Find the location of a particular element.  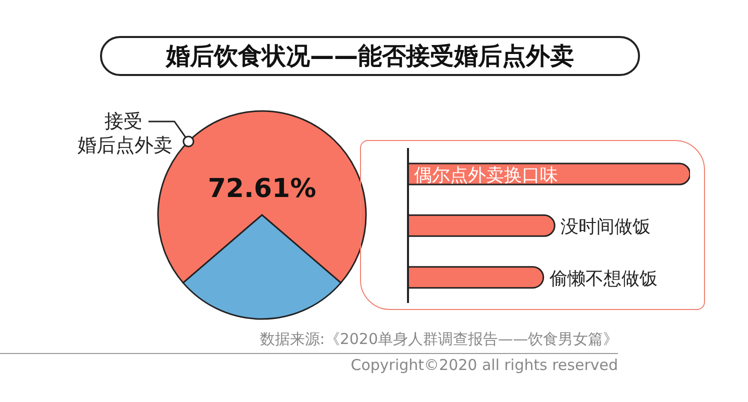

y-tick-label: 偶尔点外卖换口味 is located at coordinates (486, 175).